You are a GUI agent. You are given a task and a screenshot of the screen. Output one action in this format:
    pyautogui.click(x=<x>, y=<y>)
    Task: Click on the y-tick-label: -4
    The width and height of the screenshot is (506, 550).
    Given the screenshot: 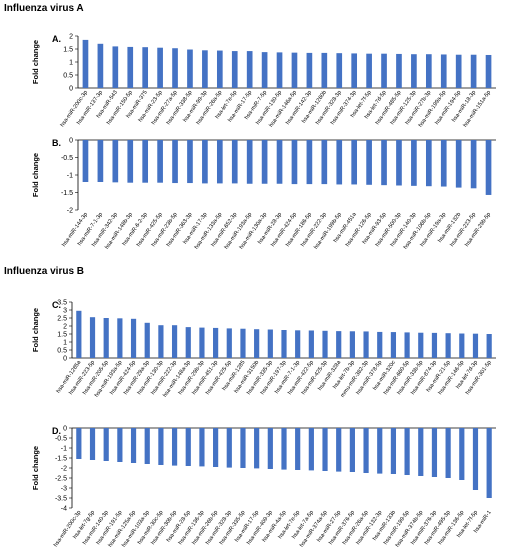 What is the action you would take?
    pyautogui.click(x=64, y=509)
    